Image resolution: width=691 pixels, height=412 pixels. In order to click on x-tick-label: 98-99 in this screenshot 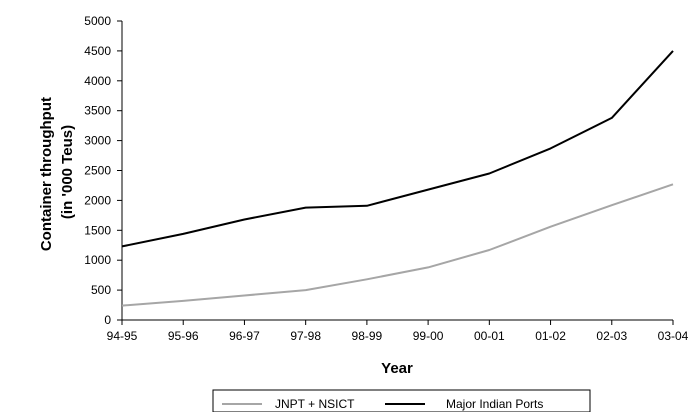, I will do `click(367, 336)`.